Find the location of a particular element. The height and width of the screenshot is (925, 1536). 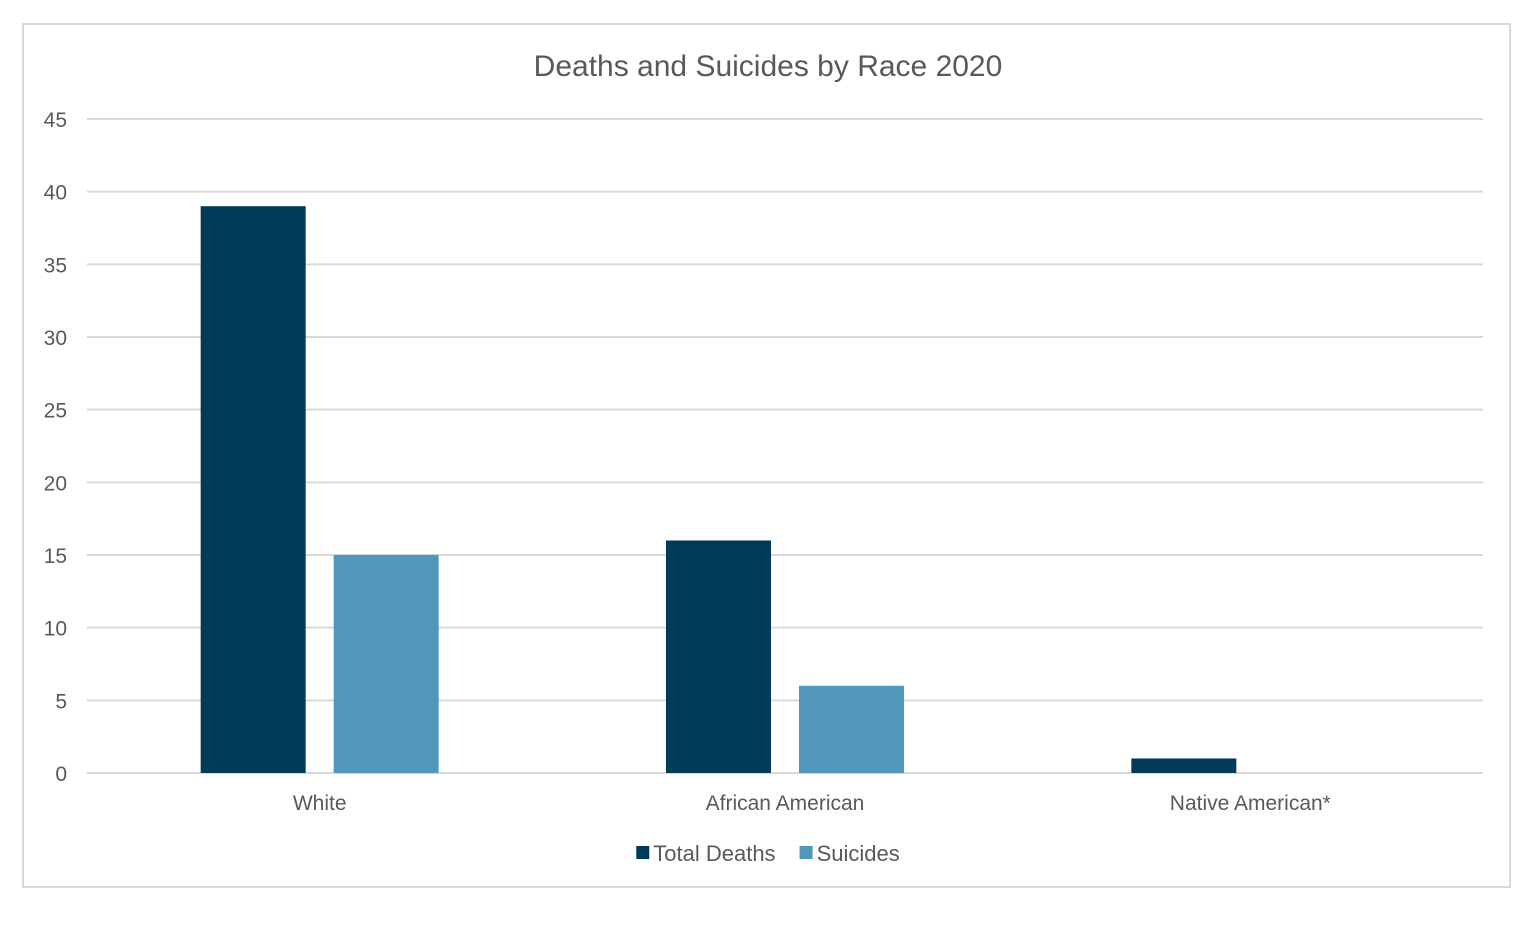

legend-item: Suicides is located at coordinates (849, 853).